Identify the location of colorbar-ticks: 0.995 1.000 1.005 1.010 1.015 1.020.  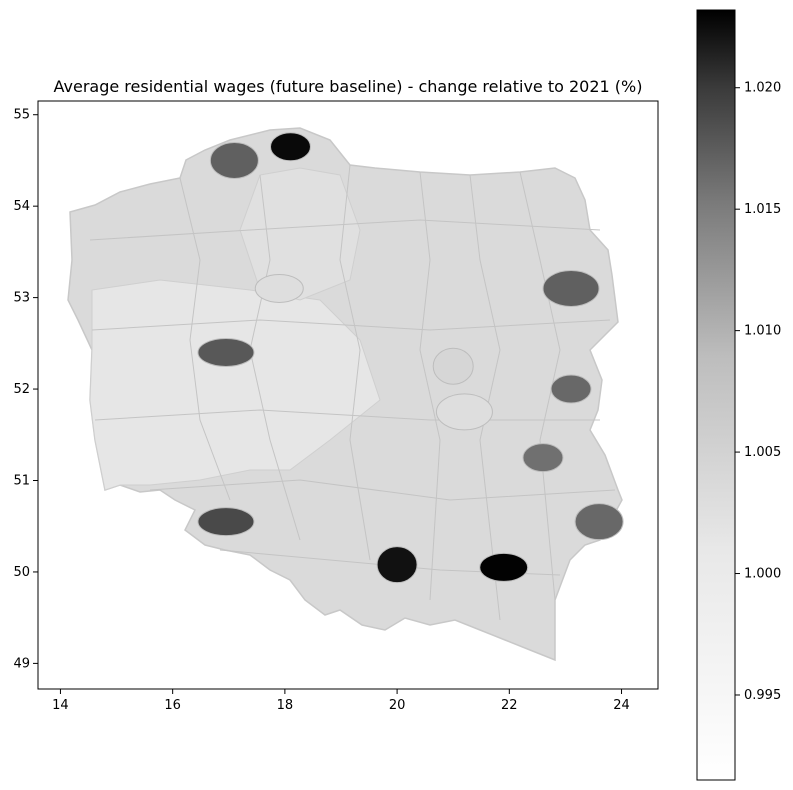
(758, 392).